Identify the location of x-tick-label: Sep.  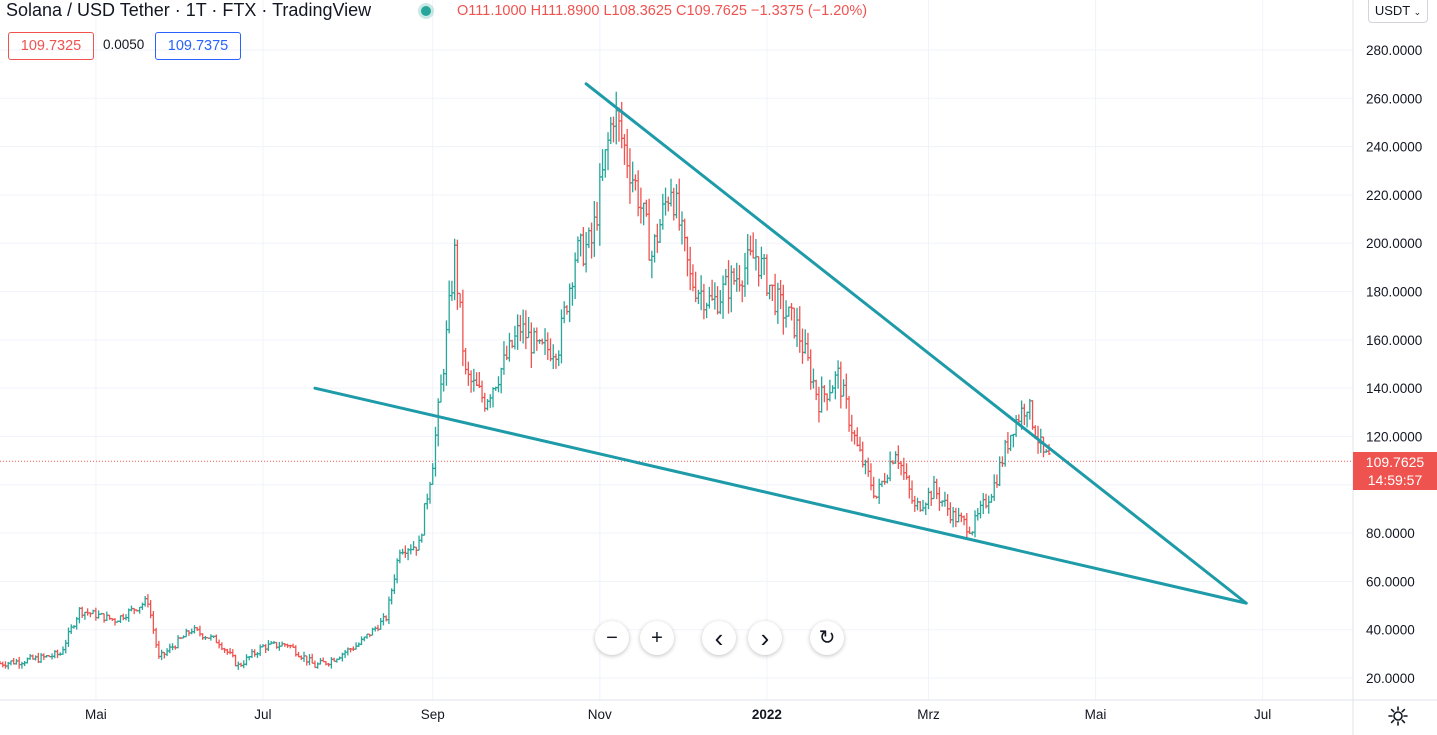
(433, 714).